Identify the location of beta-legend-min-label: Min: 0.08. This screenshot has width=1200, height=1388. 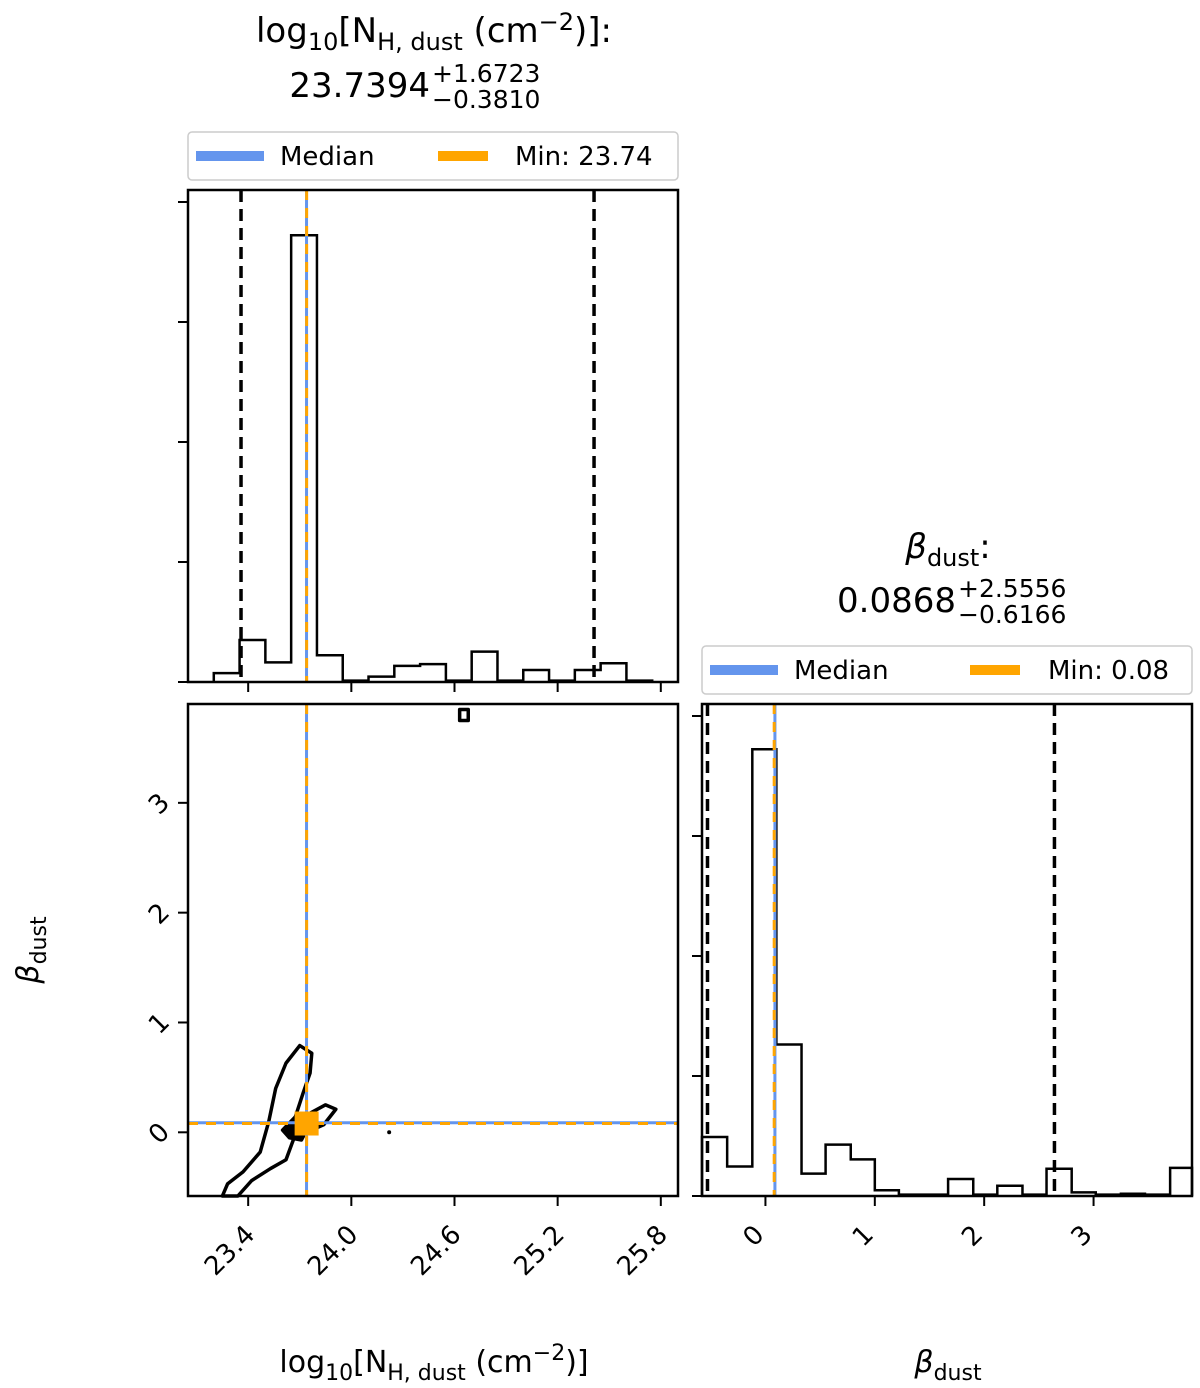
(1108, 671).